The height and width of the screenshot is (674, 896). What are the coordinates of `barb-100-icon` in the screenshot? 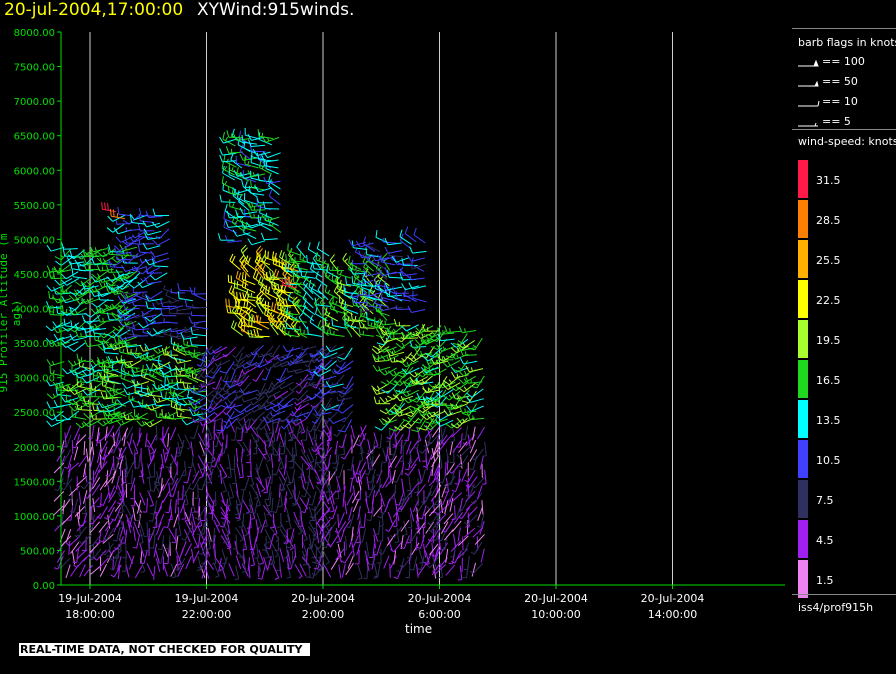 It's located at (808, 63).